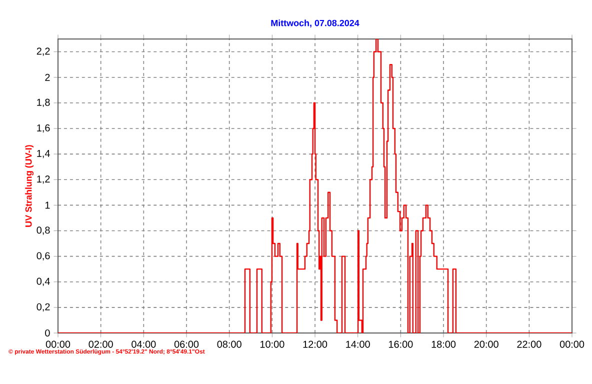 The width and height of the screenshot is (592, 384). What do you see at coordinates (43, 128) in the screenshot?
I see `y-tick-label: 1,6` at bounding box center [43, 128].